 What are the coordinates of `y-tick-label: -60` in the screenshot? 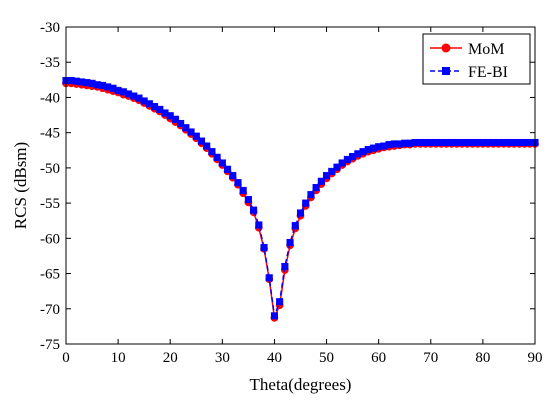 It's located at (50, 239).